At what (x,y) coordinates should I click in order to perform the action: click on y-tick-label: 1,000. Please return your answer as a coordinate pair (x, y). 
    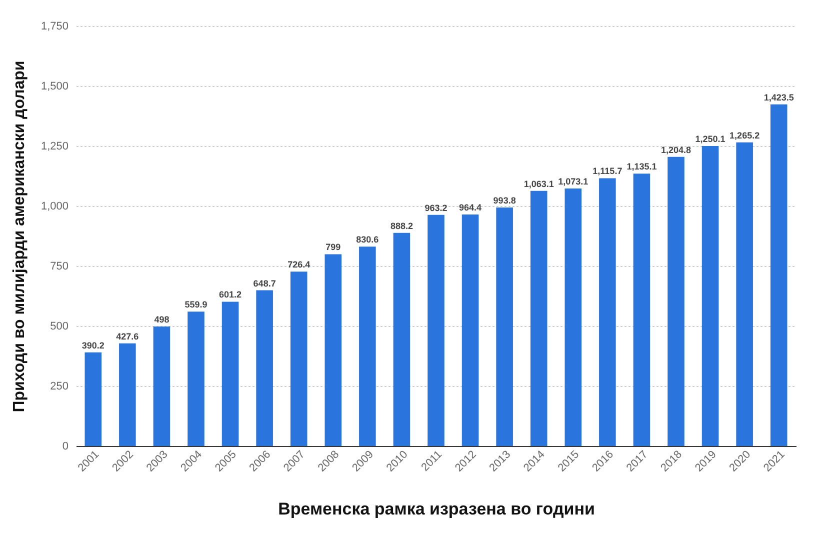
    Looking at the image, I should click on (54, 206).